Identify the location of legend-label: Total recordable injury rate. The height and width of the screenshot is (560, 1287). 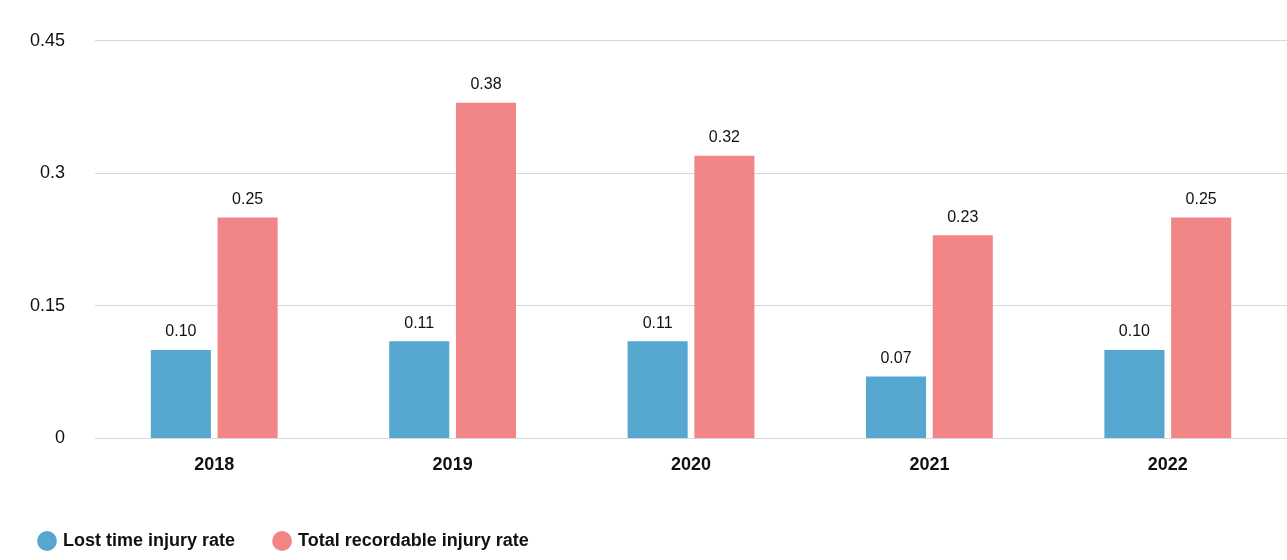
(413, 539).